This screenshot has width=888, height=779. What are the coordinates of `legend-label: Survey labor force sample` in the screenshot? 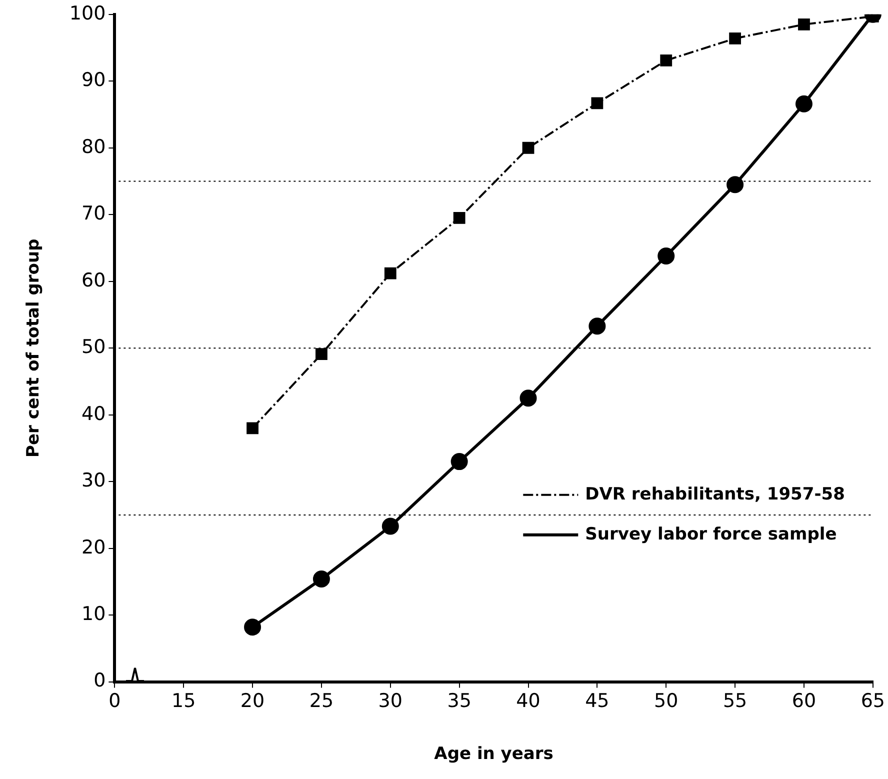 It's located at (711, 534).